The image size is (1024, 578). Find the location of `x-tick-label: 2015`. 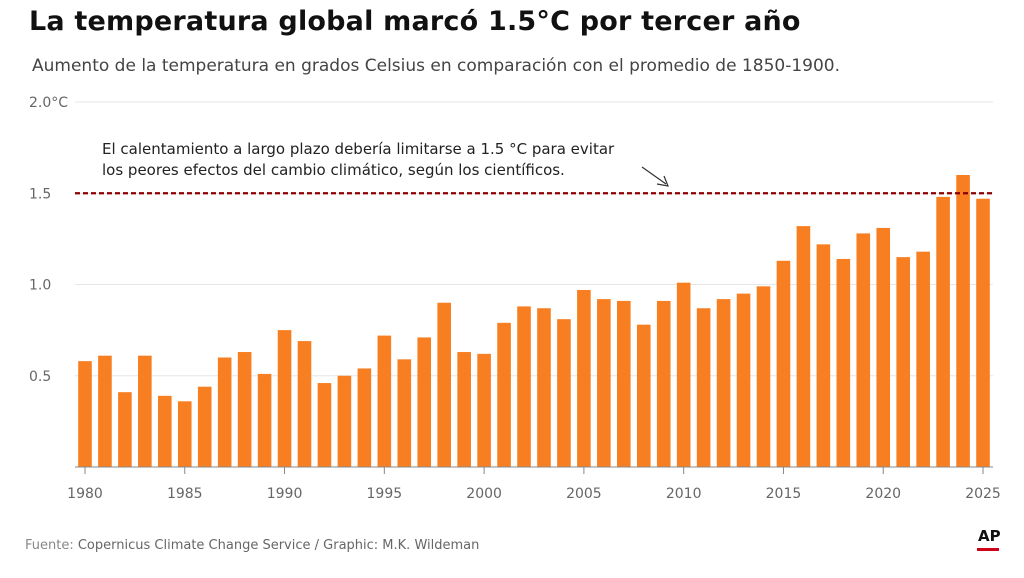

x-tick-label: 2015 is located at coordinates (784, 494).